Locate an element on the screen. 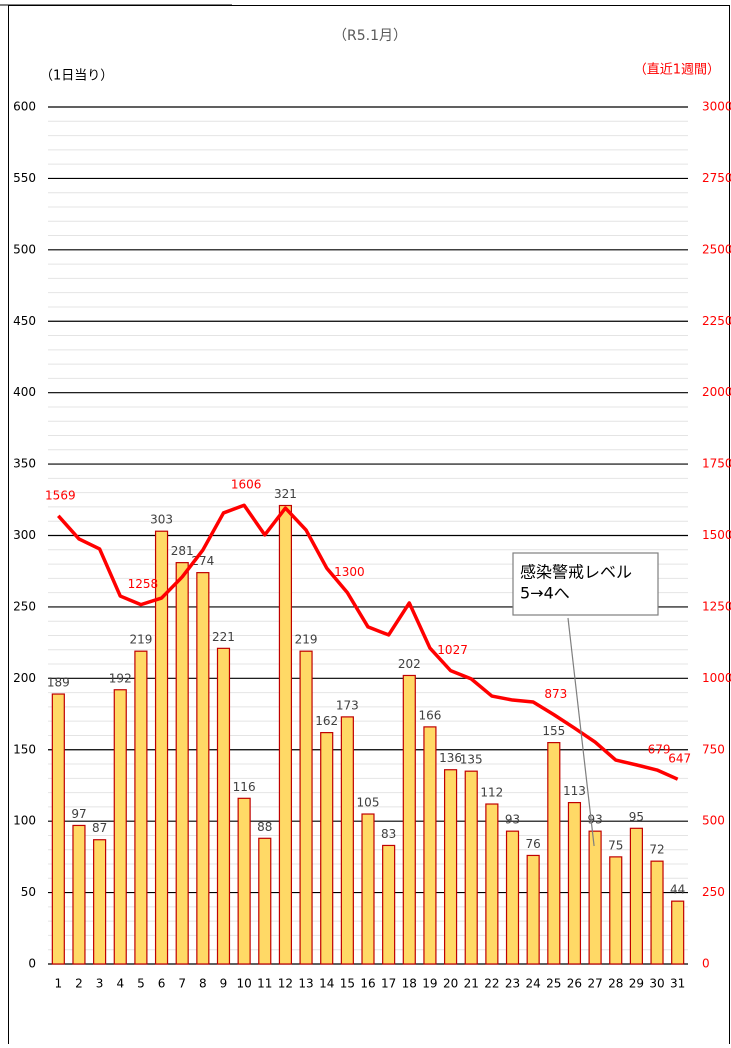 This screenshot has height=1048, width=731. bar-value-label: 135 is located at coordinates (471, 760).